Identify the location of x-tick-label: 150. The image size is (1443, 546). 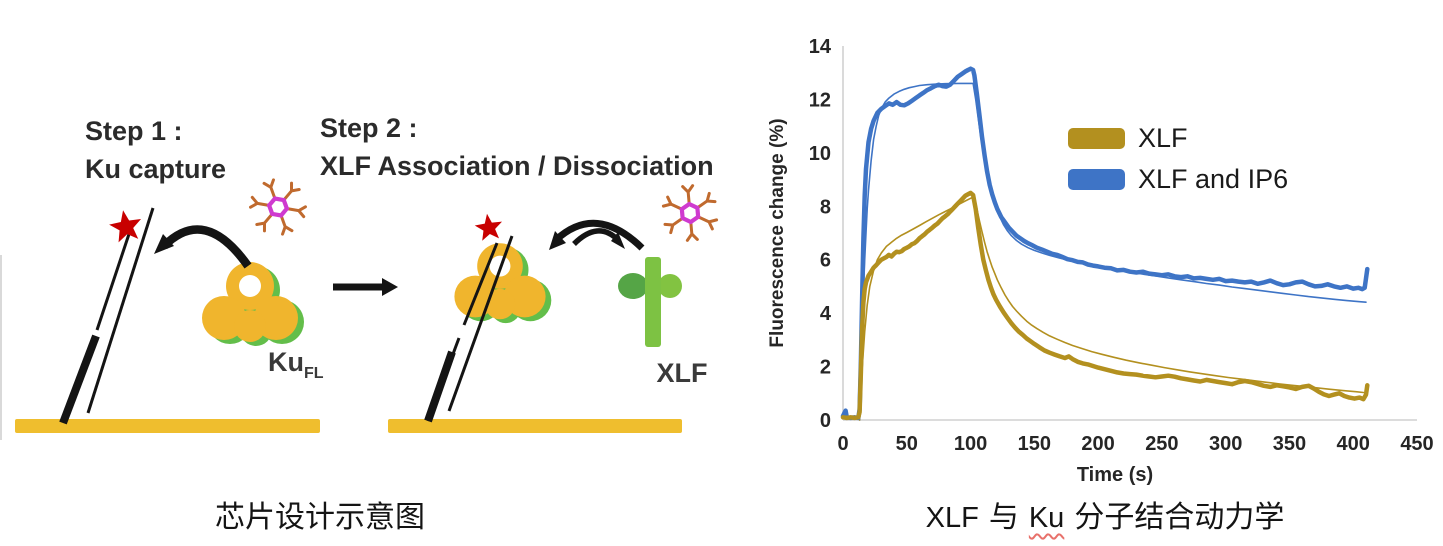
(1034, 444).